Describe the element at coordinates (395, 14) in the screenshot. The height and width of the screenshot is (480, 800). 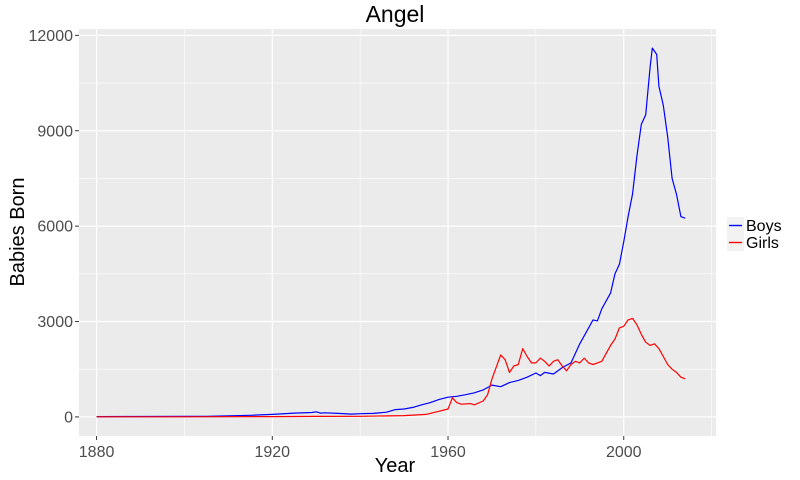
I see `chart-title: Angel` at that location.